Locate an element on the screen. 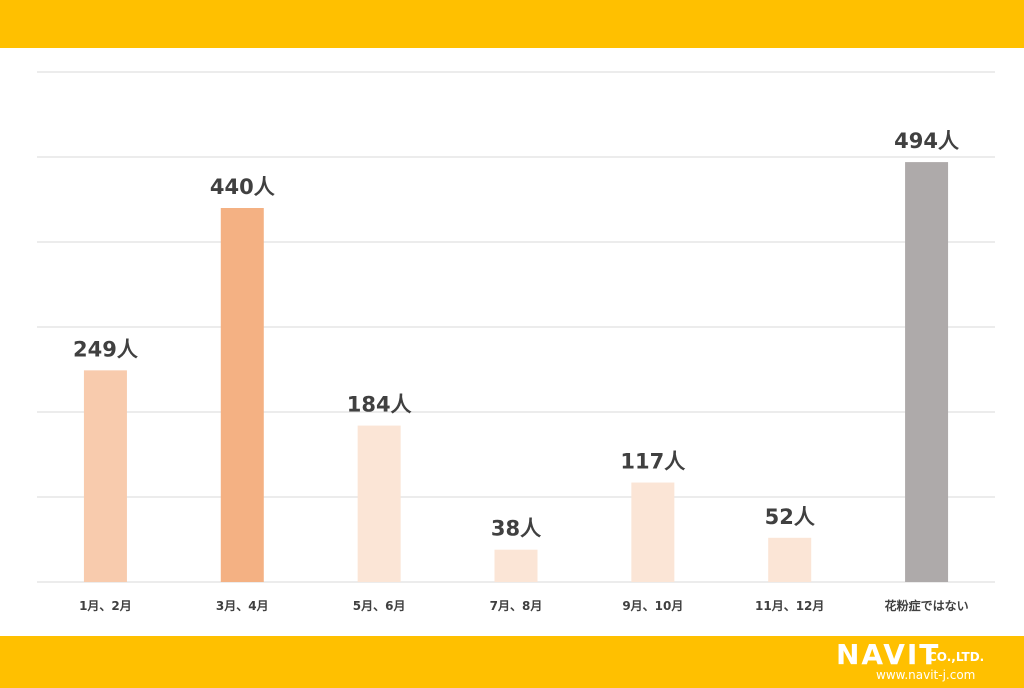  bar-value-label: 184人 is located at coordinates (379, 405).